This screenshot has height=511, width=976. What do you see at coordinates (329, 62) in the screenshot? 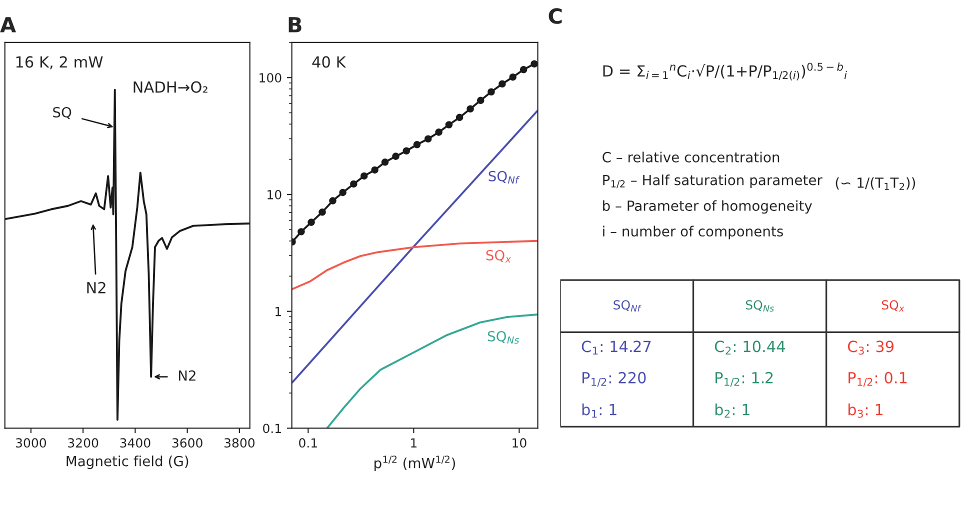
I see `annotation: 40 K` at bounding box center [329, 62].